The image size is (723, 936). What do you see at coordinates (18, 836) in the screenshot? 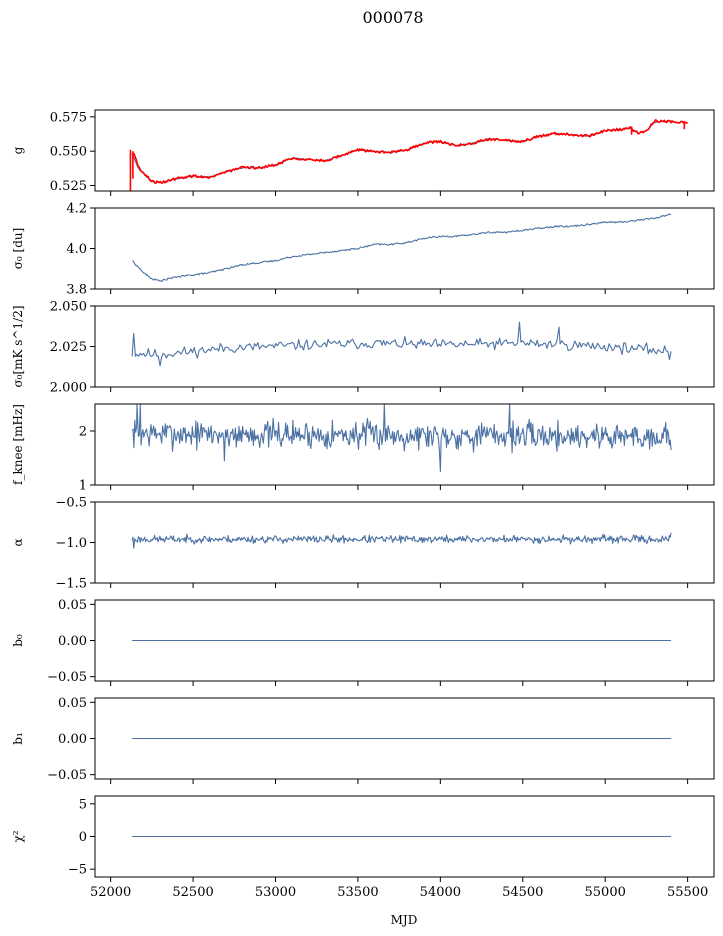
I see `y-axis-label: χ²` at bounding box center [18, 836].